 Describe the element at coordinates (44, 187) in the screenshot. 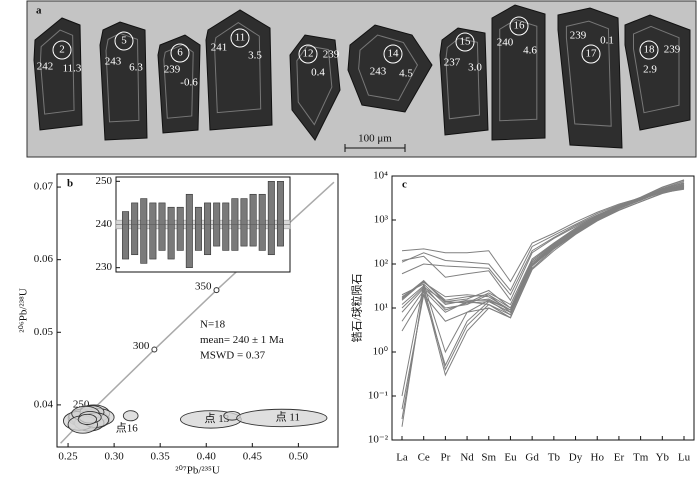

I see `y-tick-label: 0.07` at that location.